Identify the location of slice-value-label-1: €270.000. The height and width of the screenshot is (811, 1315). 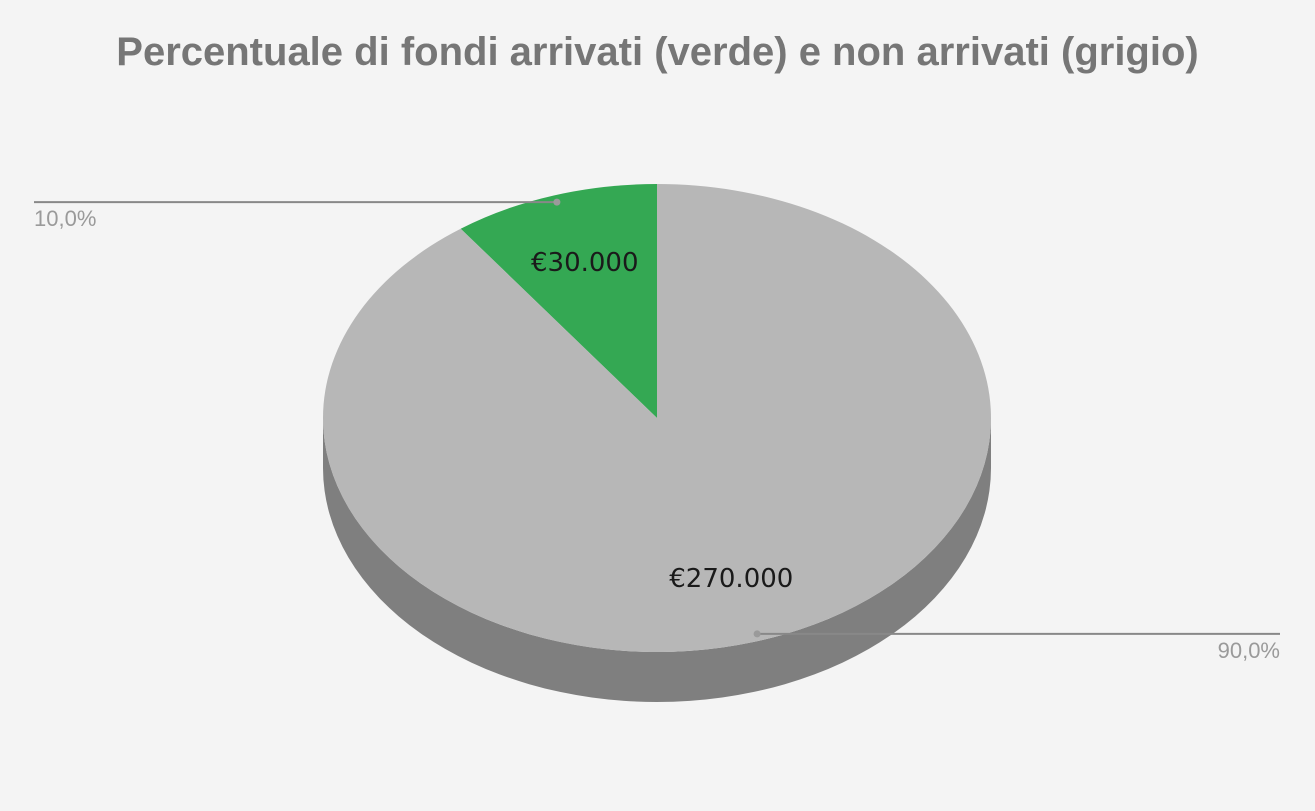
(731, 579).